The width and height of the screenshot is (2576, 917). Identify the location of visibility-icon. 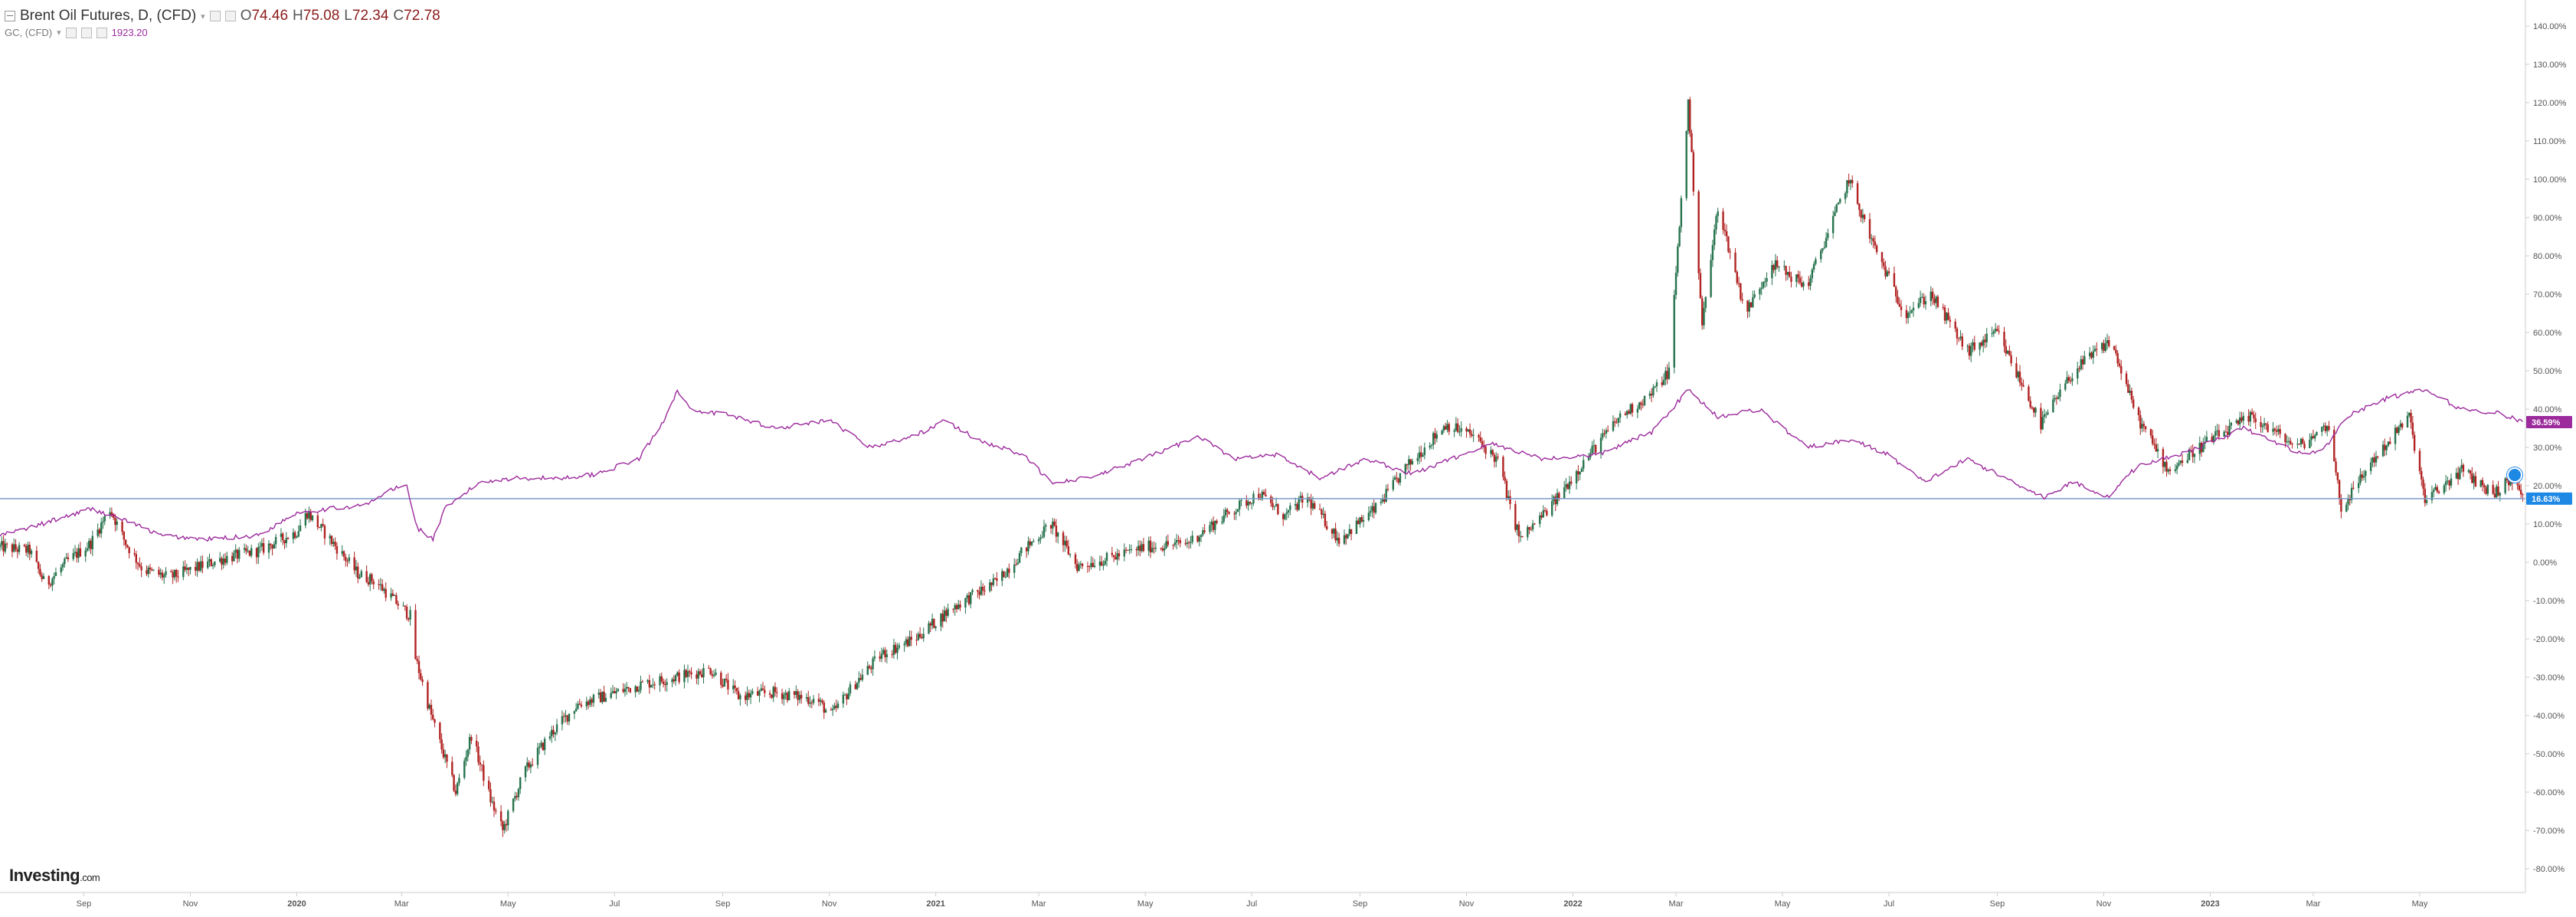
(71, 33).